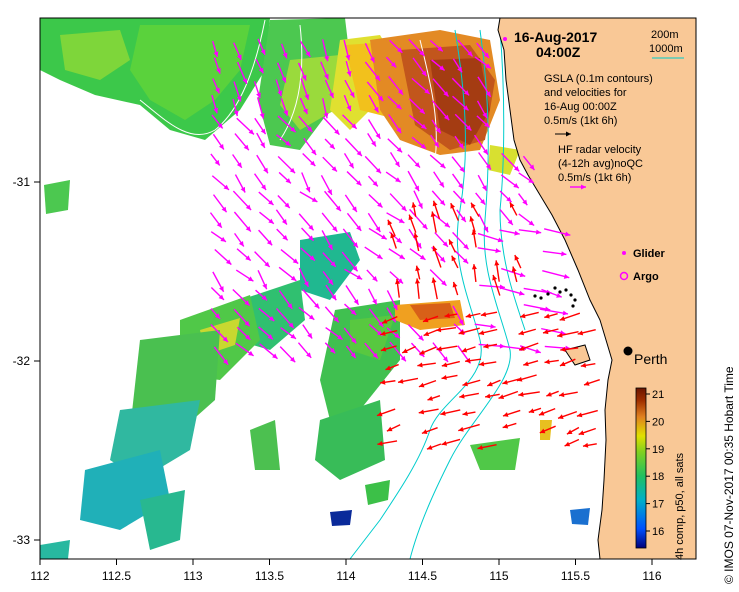 The height and width of the screenshot is (592, 739). I want to click on glider-legend-dot, so click(624, 253).